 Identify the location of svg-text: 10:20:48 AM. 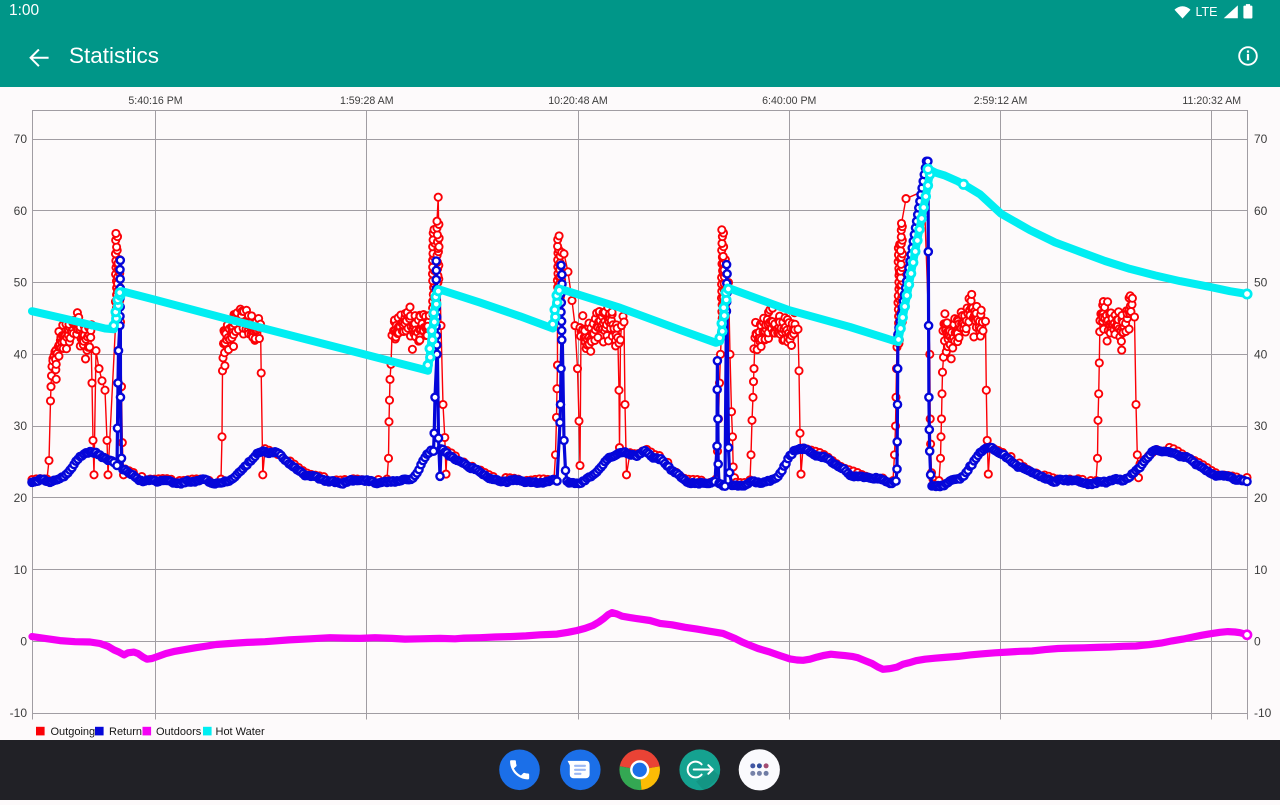
(578, 101).